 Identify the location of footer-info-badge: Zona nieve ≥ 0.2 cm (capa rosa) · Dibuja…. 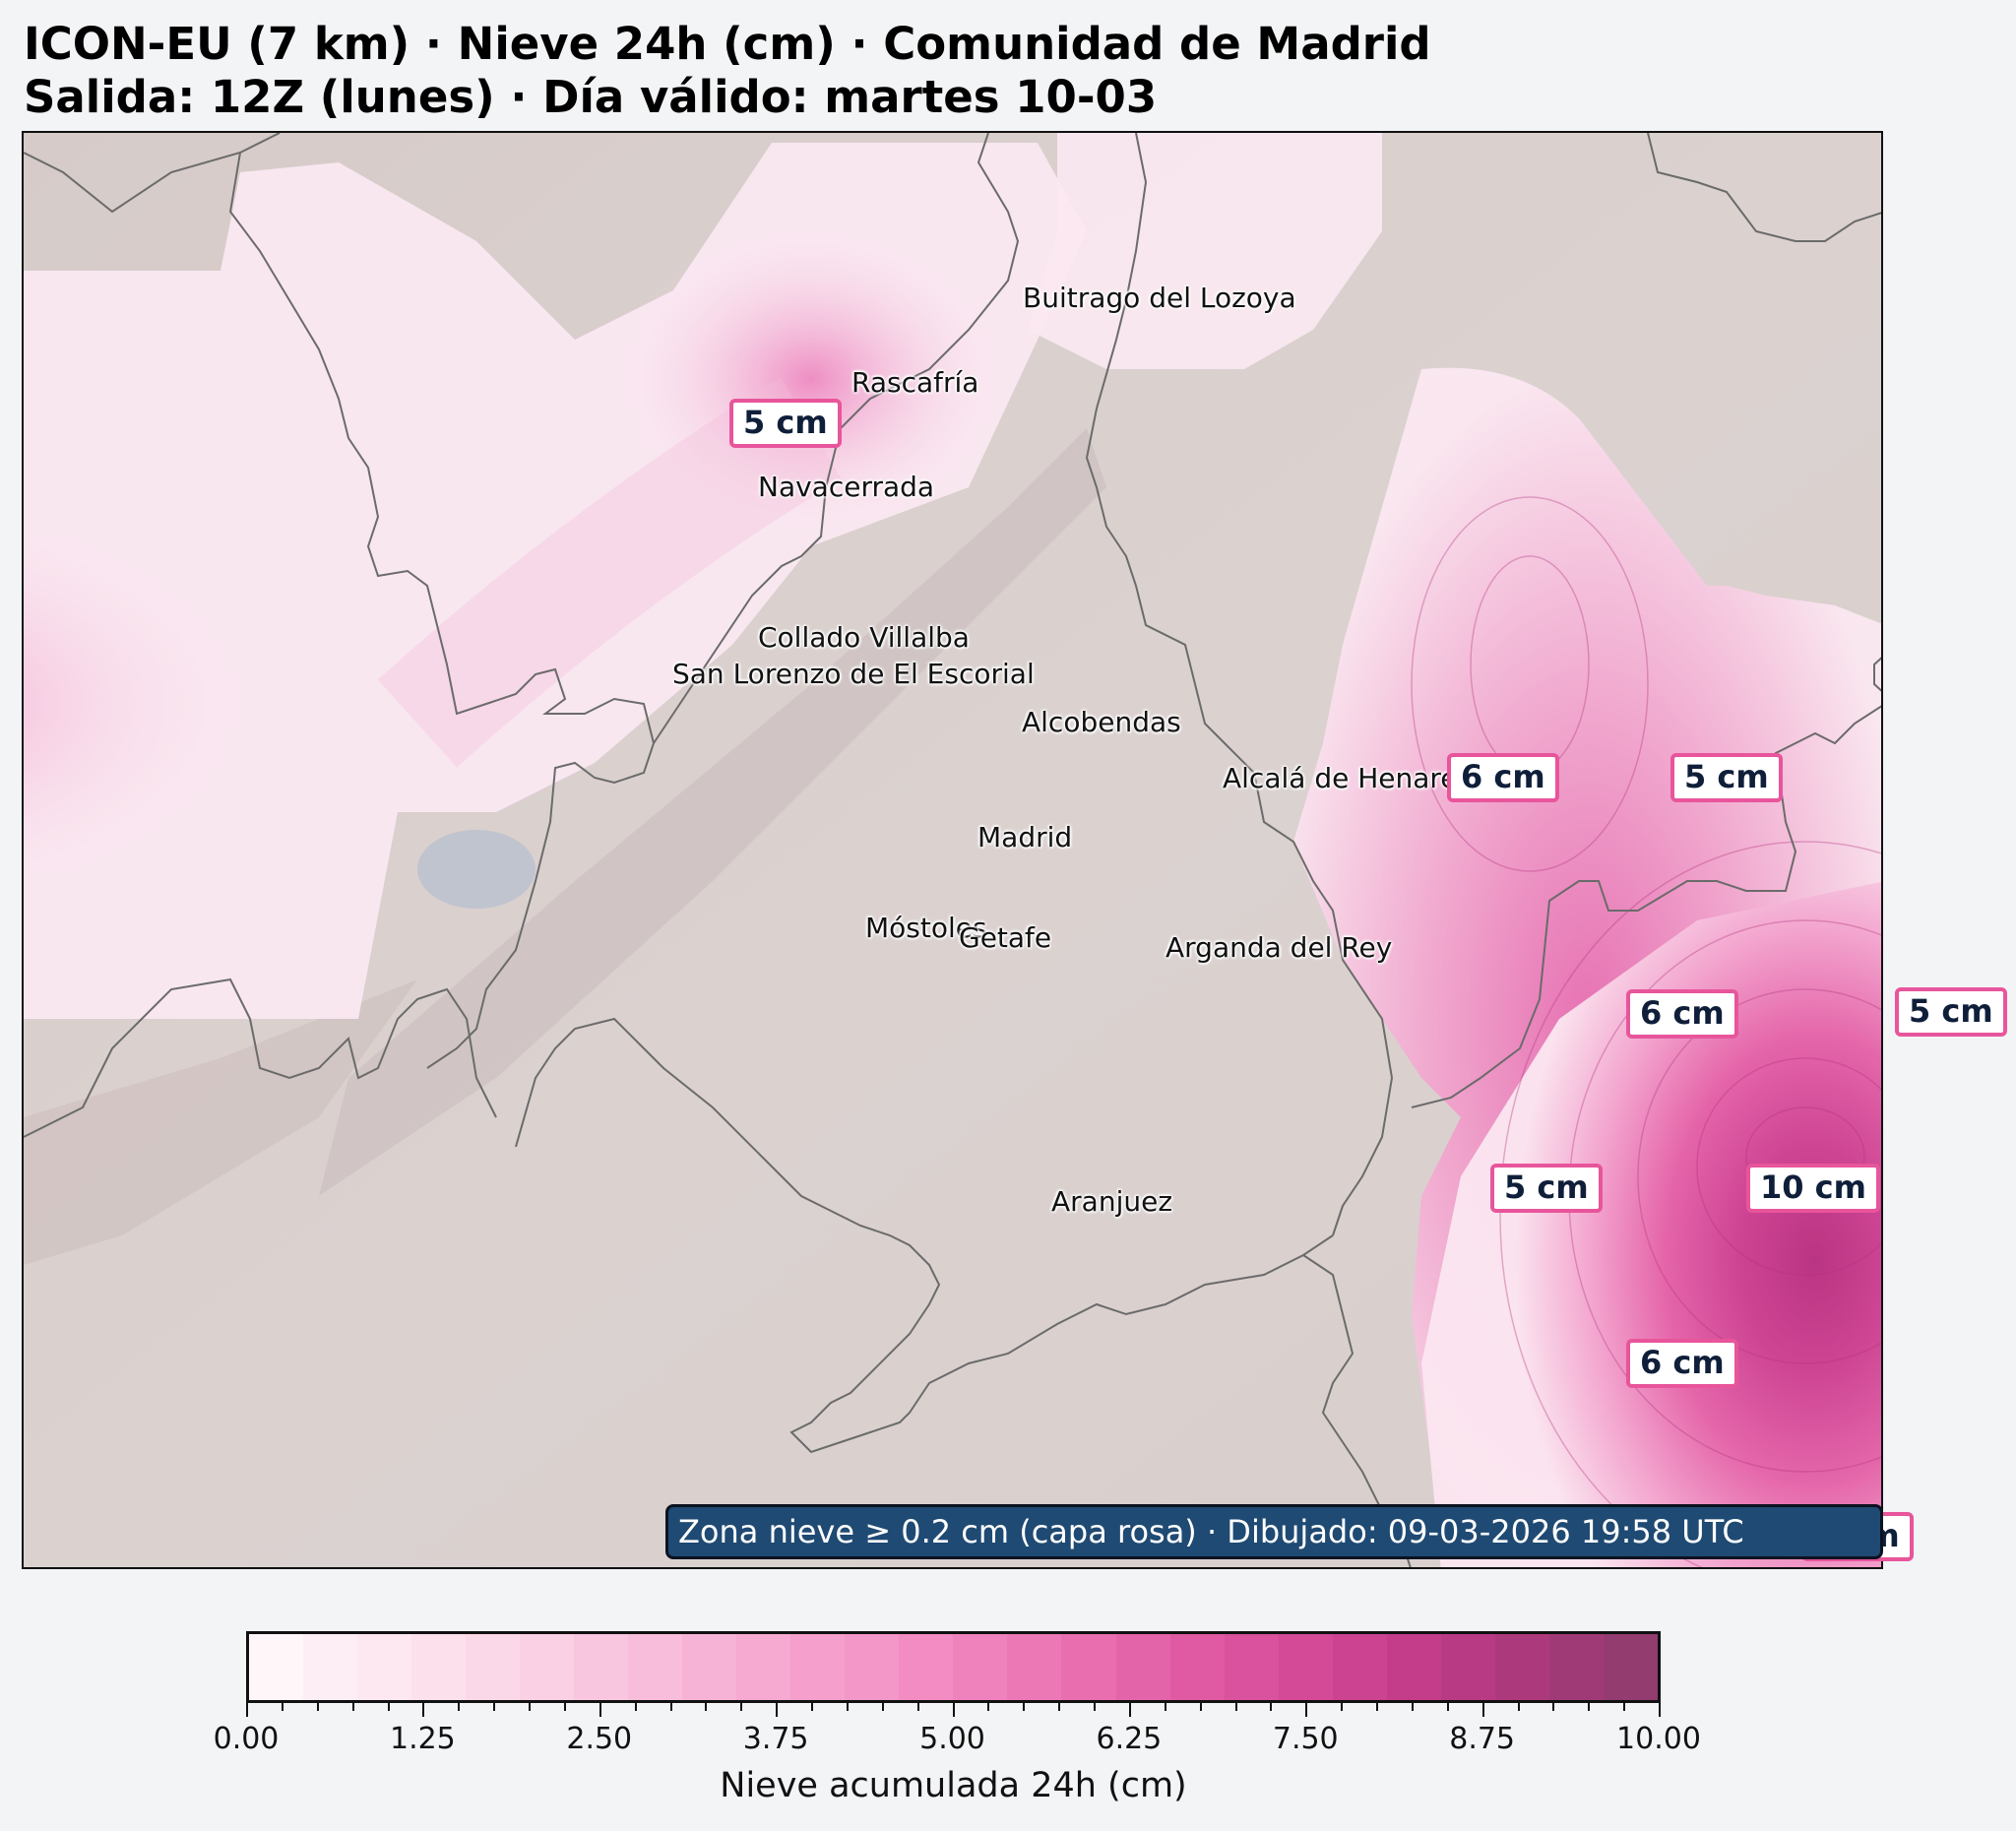
(1274, 1531).